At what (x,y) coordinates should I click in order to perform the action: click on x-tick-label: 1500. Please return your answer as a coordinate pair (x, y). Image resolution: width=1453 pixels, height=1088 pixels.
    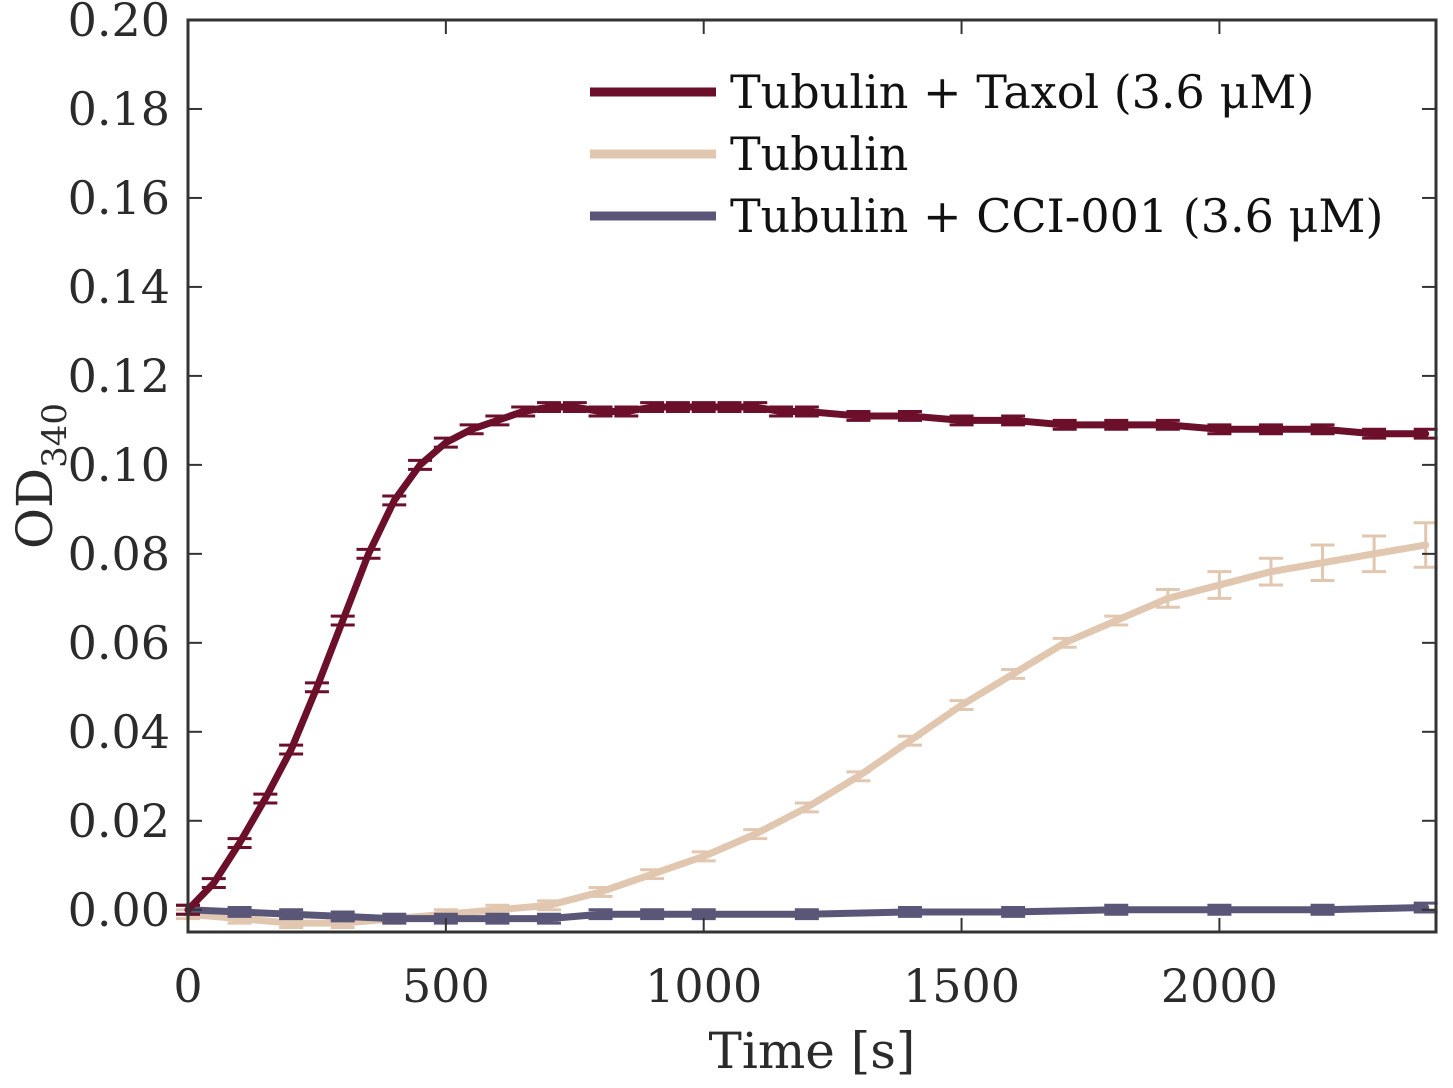
    Looking at the image, I should click on (961, 986).